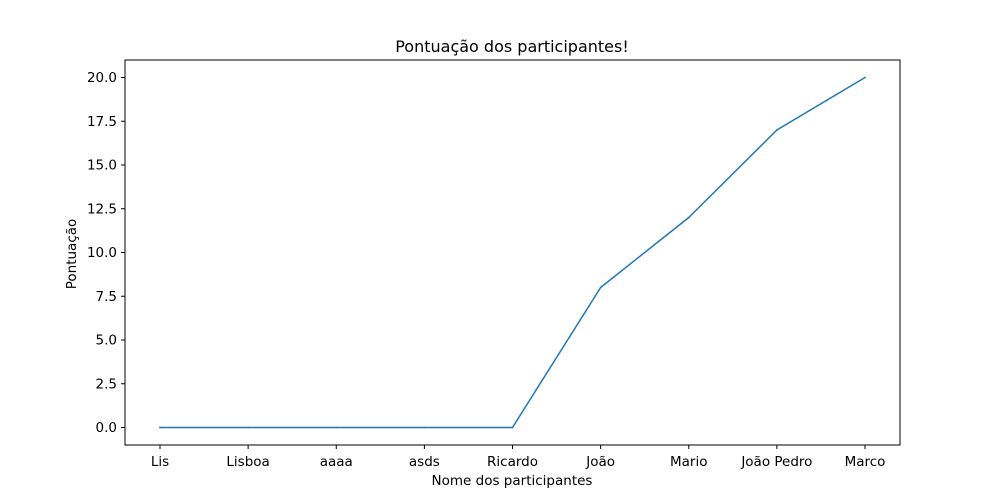 The image size is (1000, 500). I want to click on y-tick-label: 15.0, so click(102, 166).